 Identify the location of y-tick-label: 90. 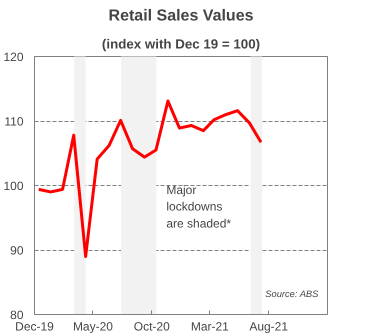
(17, 251).